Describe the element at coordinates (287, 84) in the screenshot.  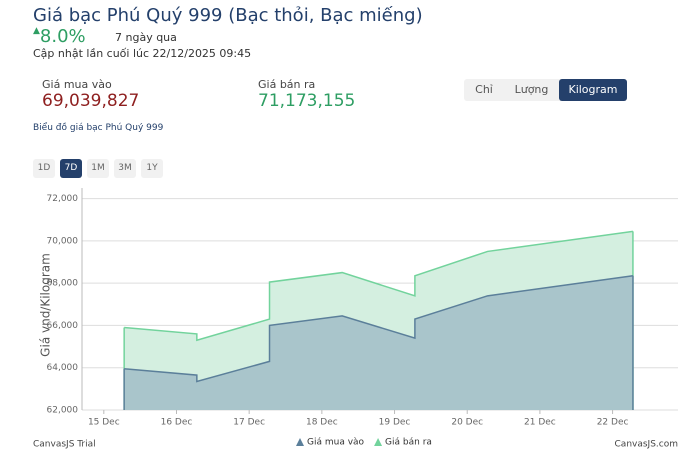
I see `sell-label: Giá bán ra` at that location.